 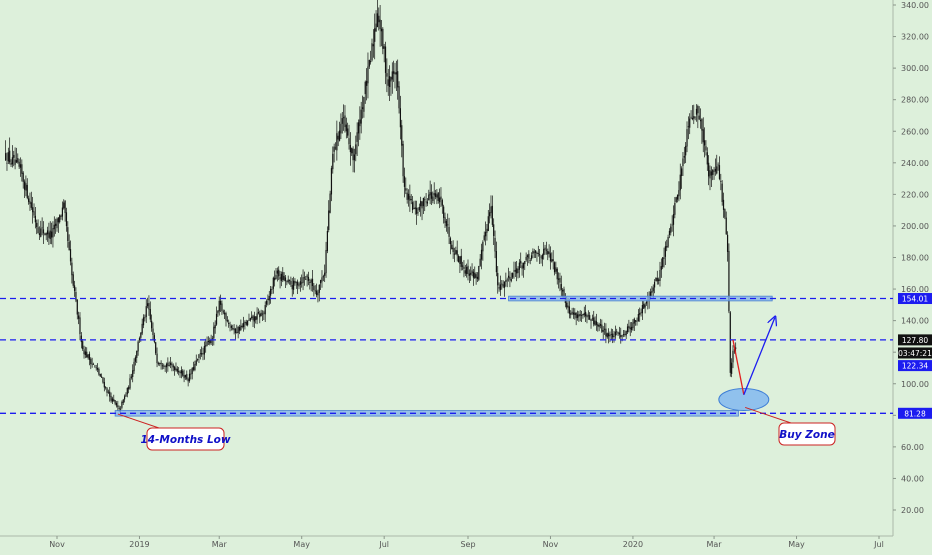 I want to click on y-tick-label: 240.00, so click(x=915, y=163).